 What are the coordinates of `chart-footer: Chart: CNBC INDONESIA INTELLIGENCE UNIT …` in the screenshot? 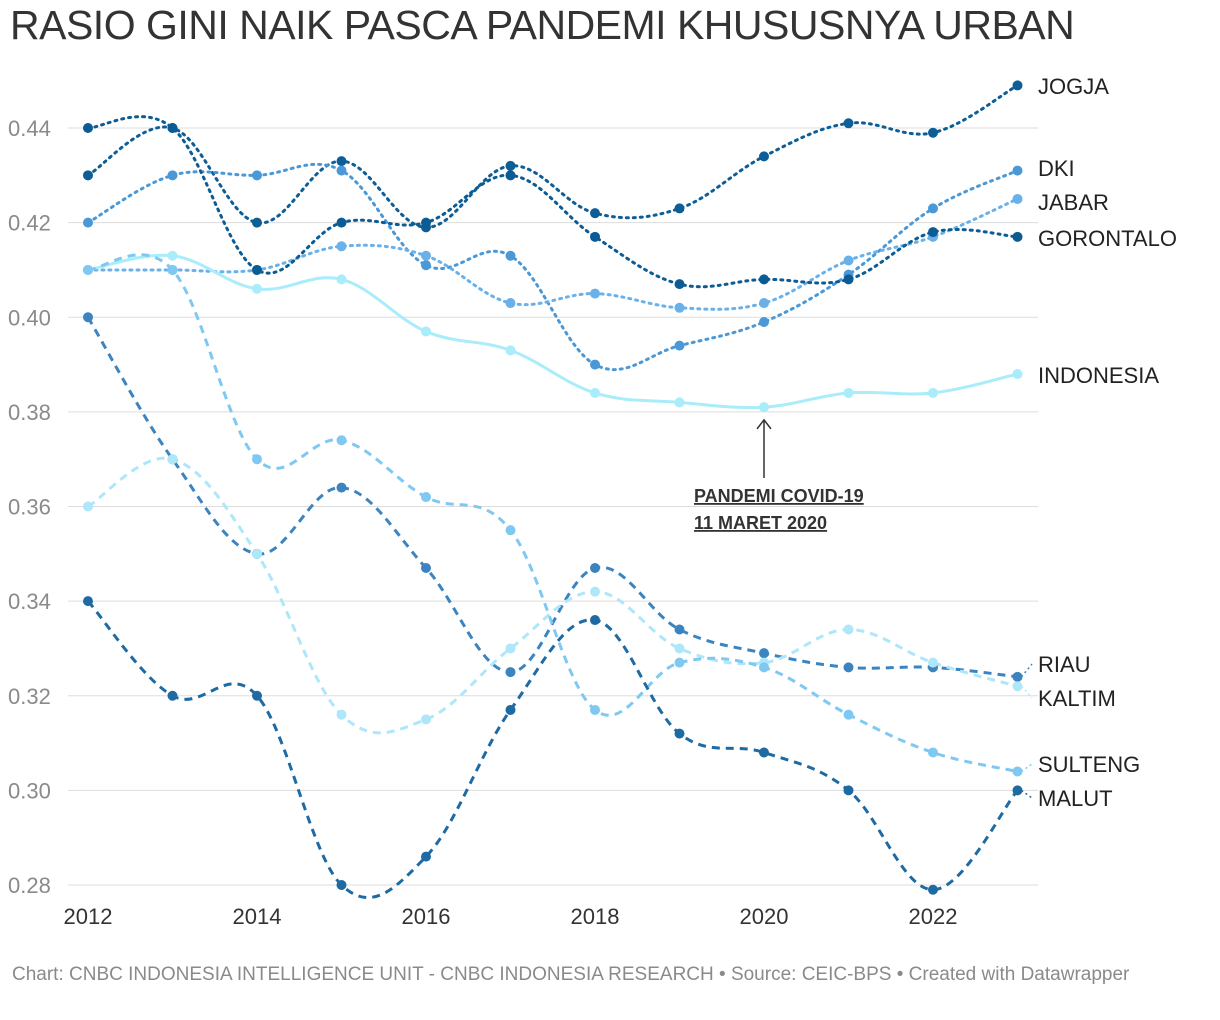 It's located at (571, 974).